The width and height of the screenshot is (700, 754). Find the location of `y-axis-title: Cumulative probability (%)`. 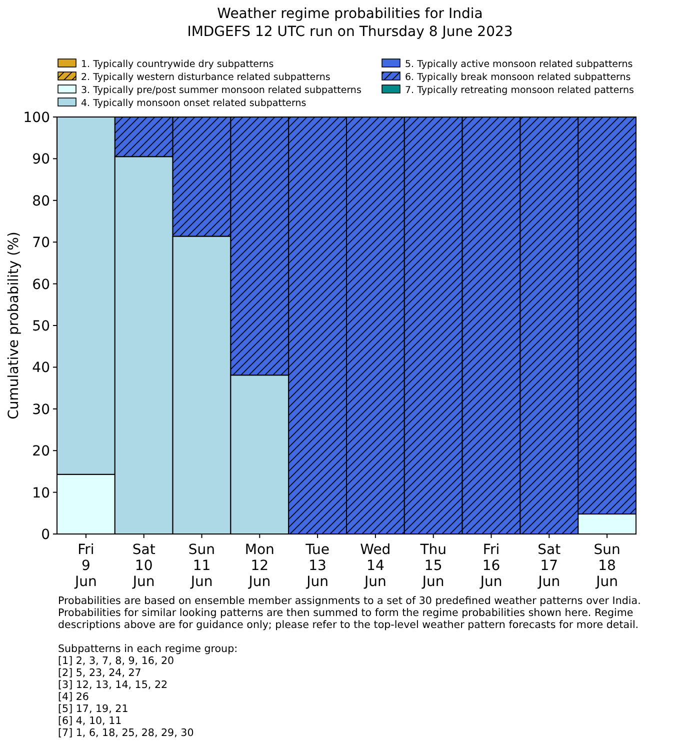

y-axis-title: Cumulative probability (%) is located at coordinates (14, 326).